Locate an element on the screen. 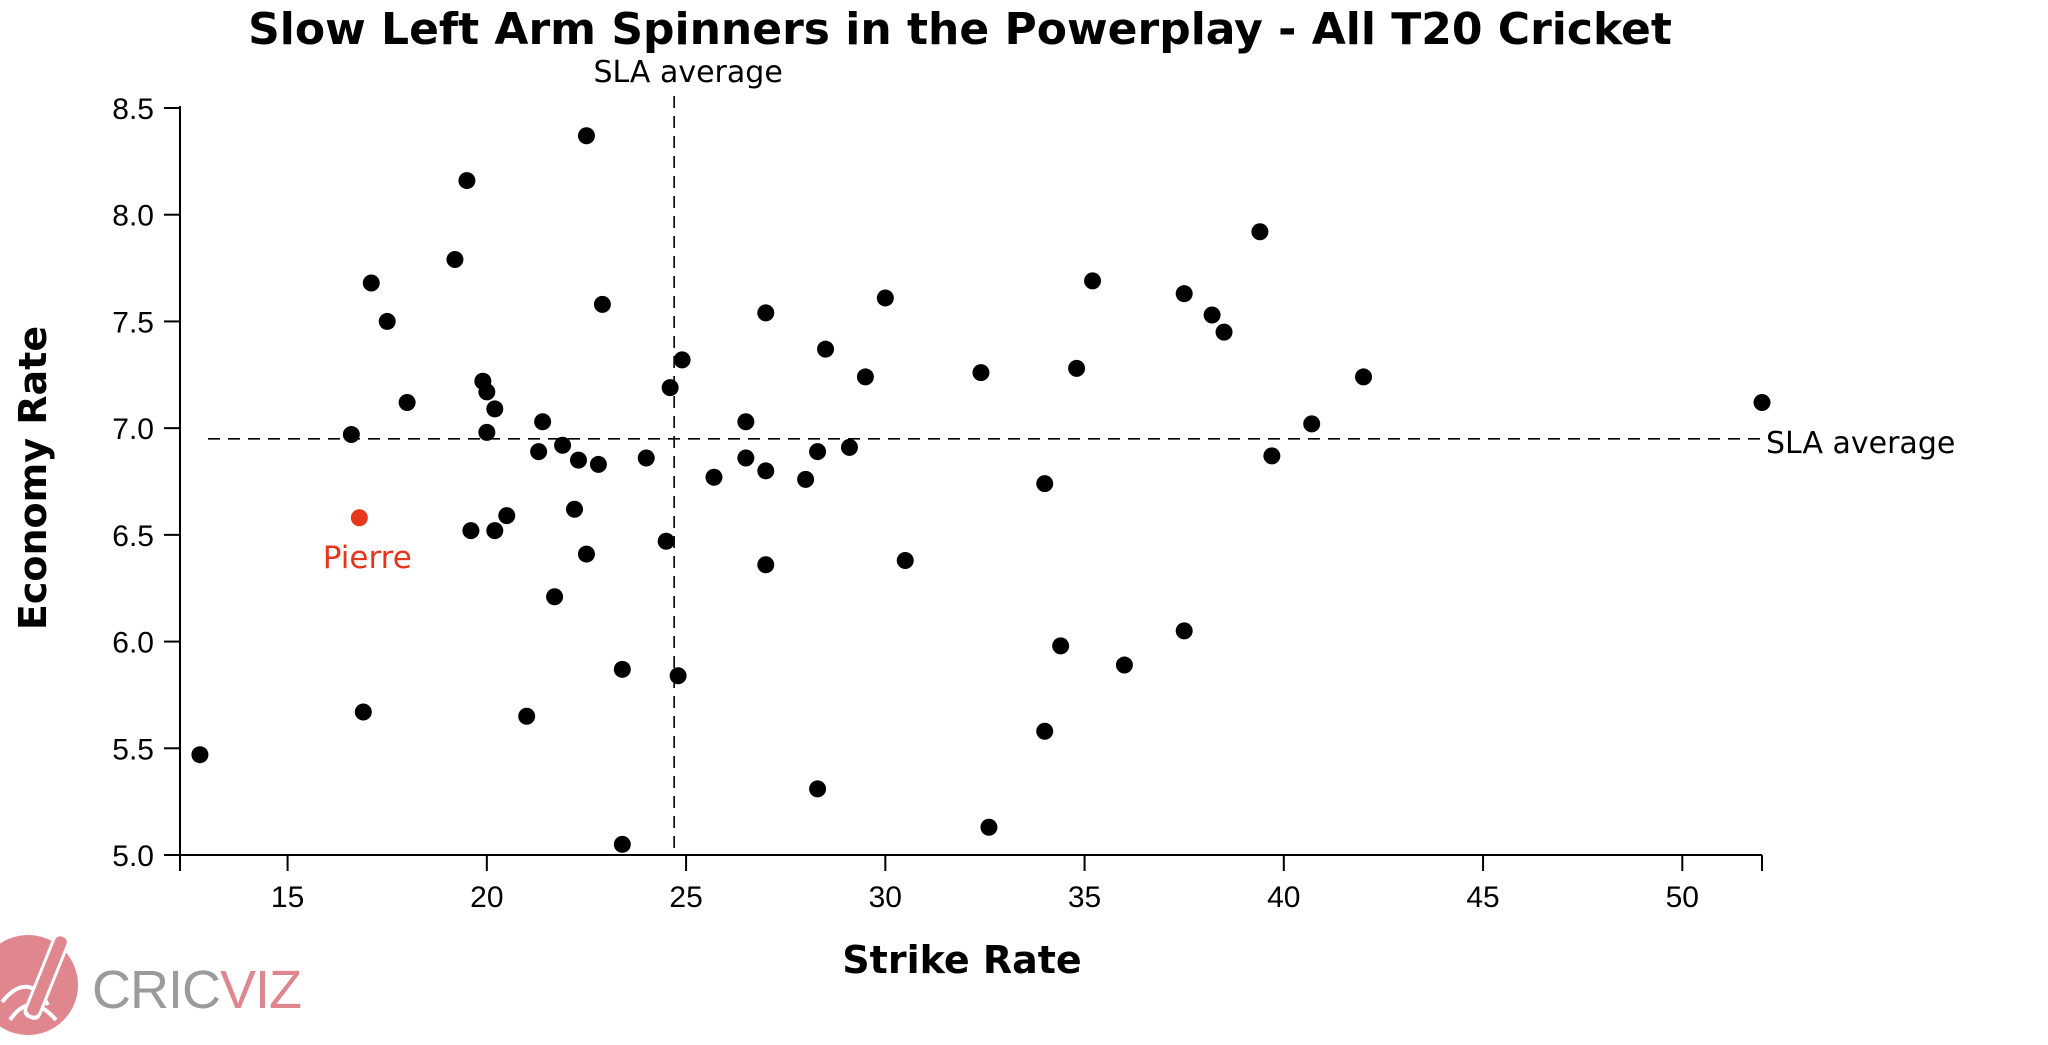 This screenshot has height=1045, width=2048. x-tick-label: 40 is located at coordinates (1283, 897).